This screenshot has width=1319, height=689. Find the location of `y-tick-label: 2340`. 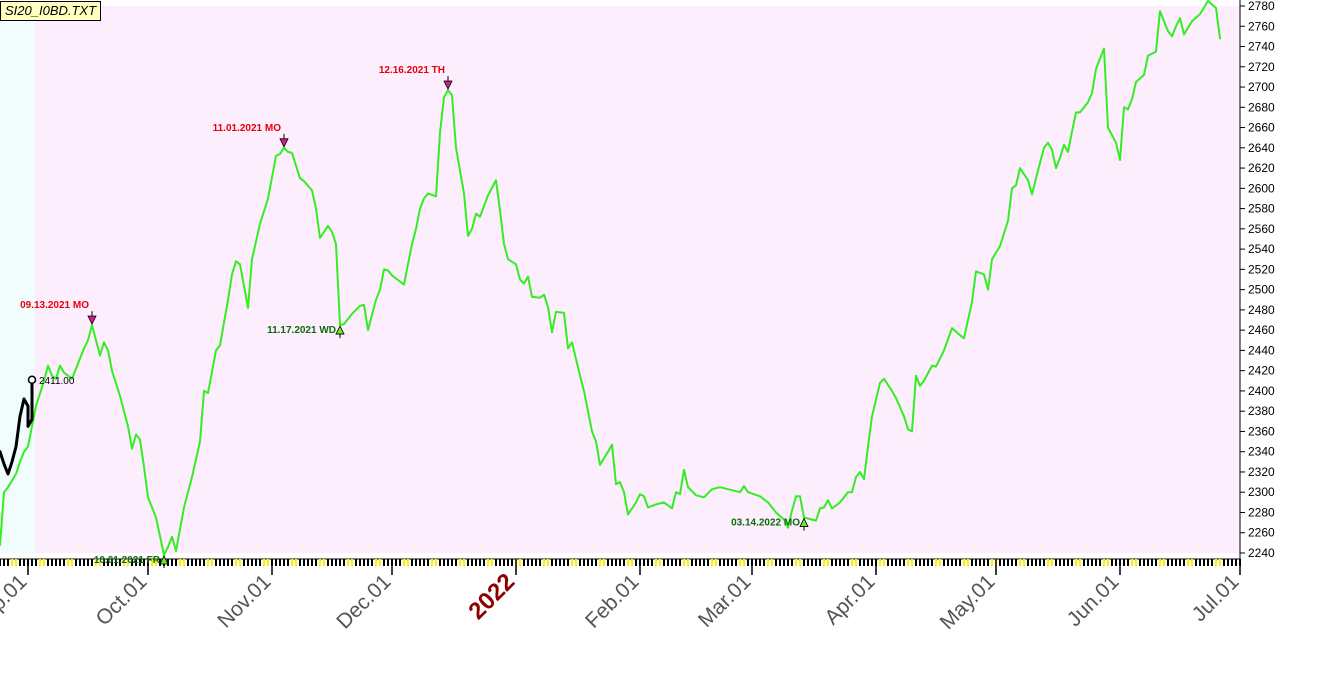

y-tick-label: 2340 is located at coordinates (1261, 452).